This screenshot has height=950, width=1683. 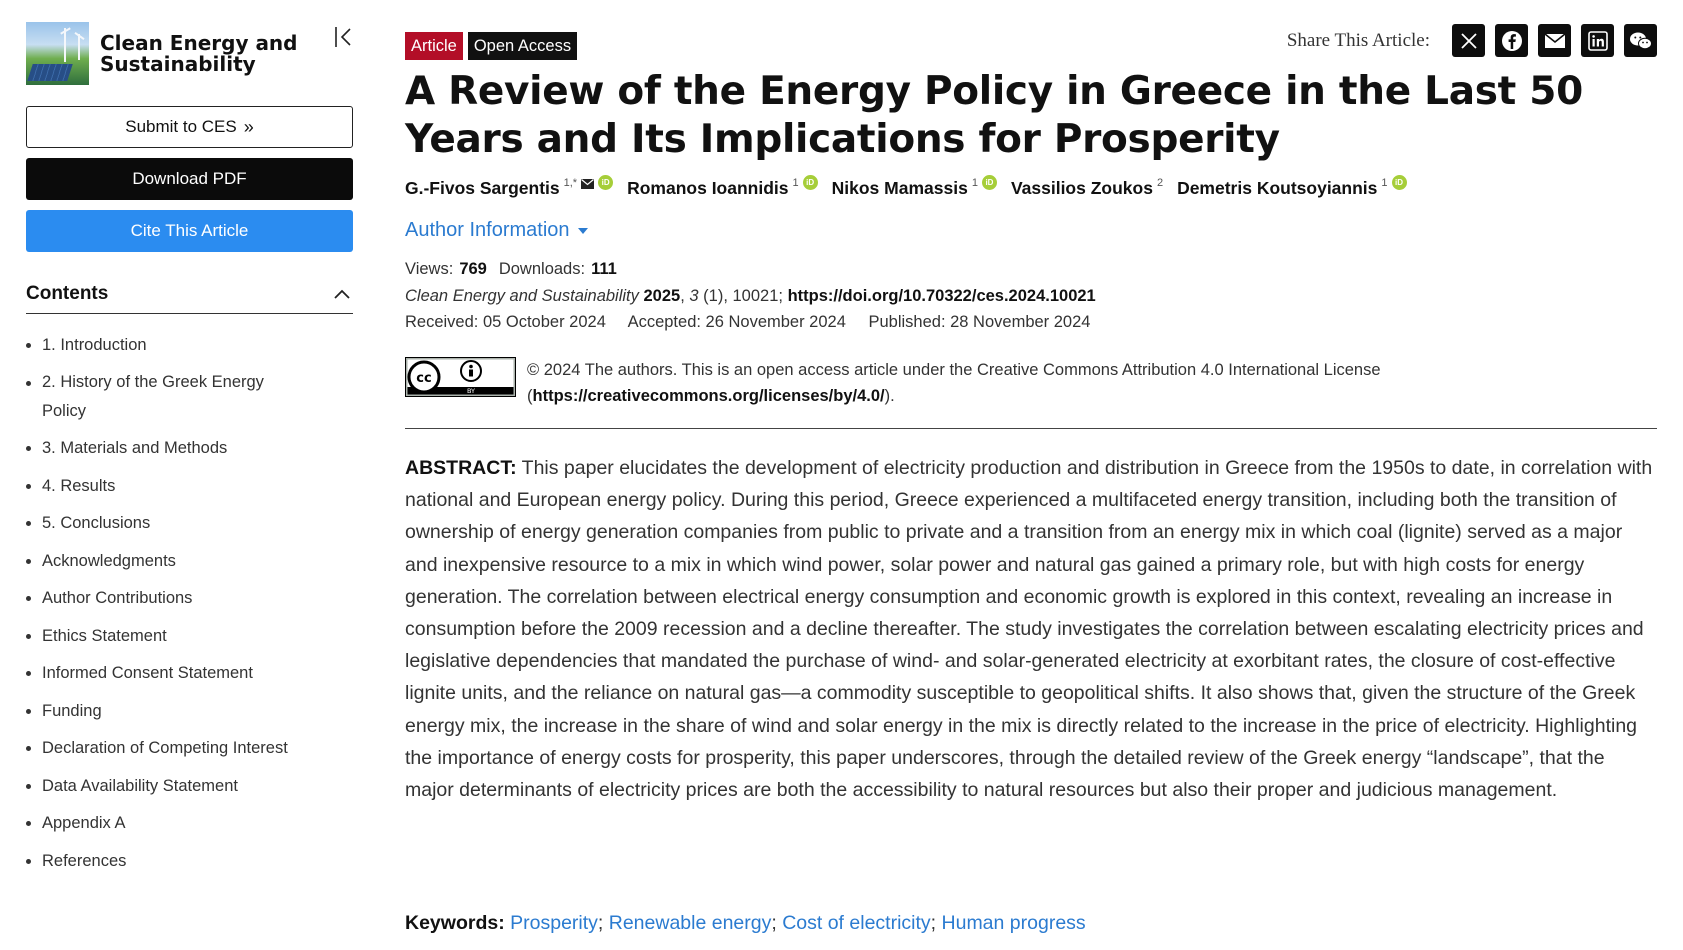 I want to click on citation-year: 2025, so click(x=662, y=296).